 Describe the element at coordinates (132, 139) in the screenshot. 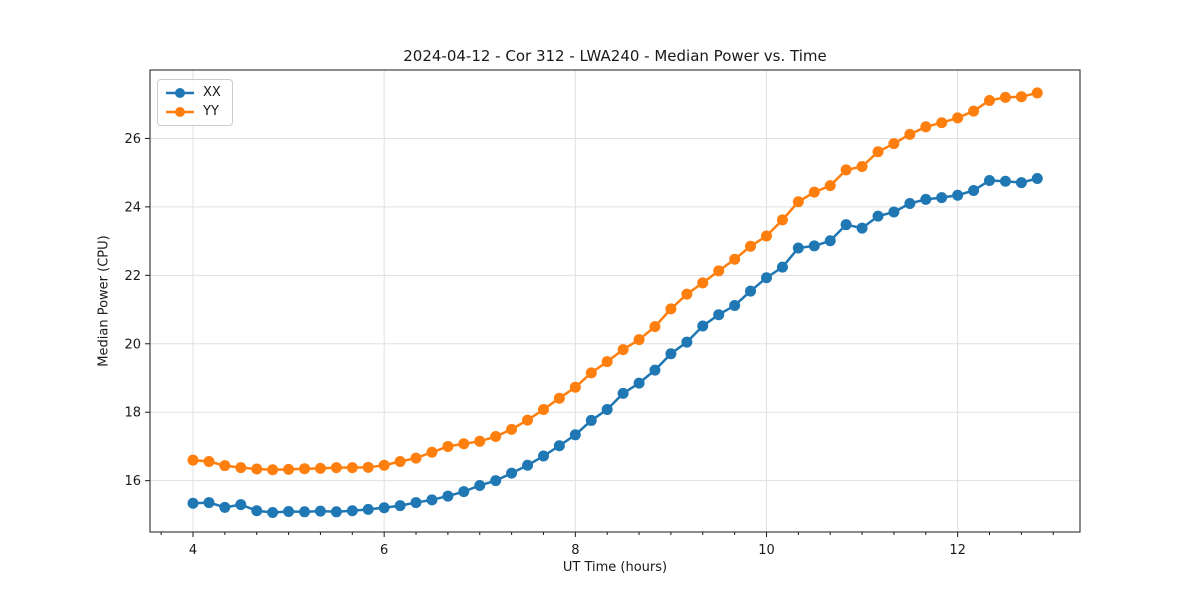

I see `svg-text: 26` at that location.